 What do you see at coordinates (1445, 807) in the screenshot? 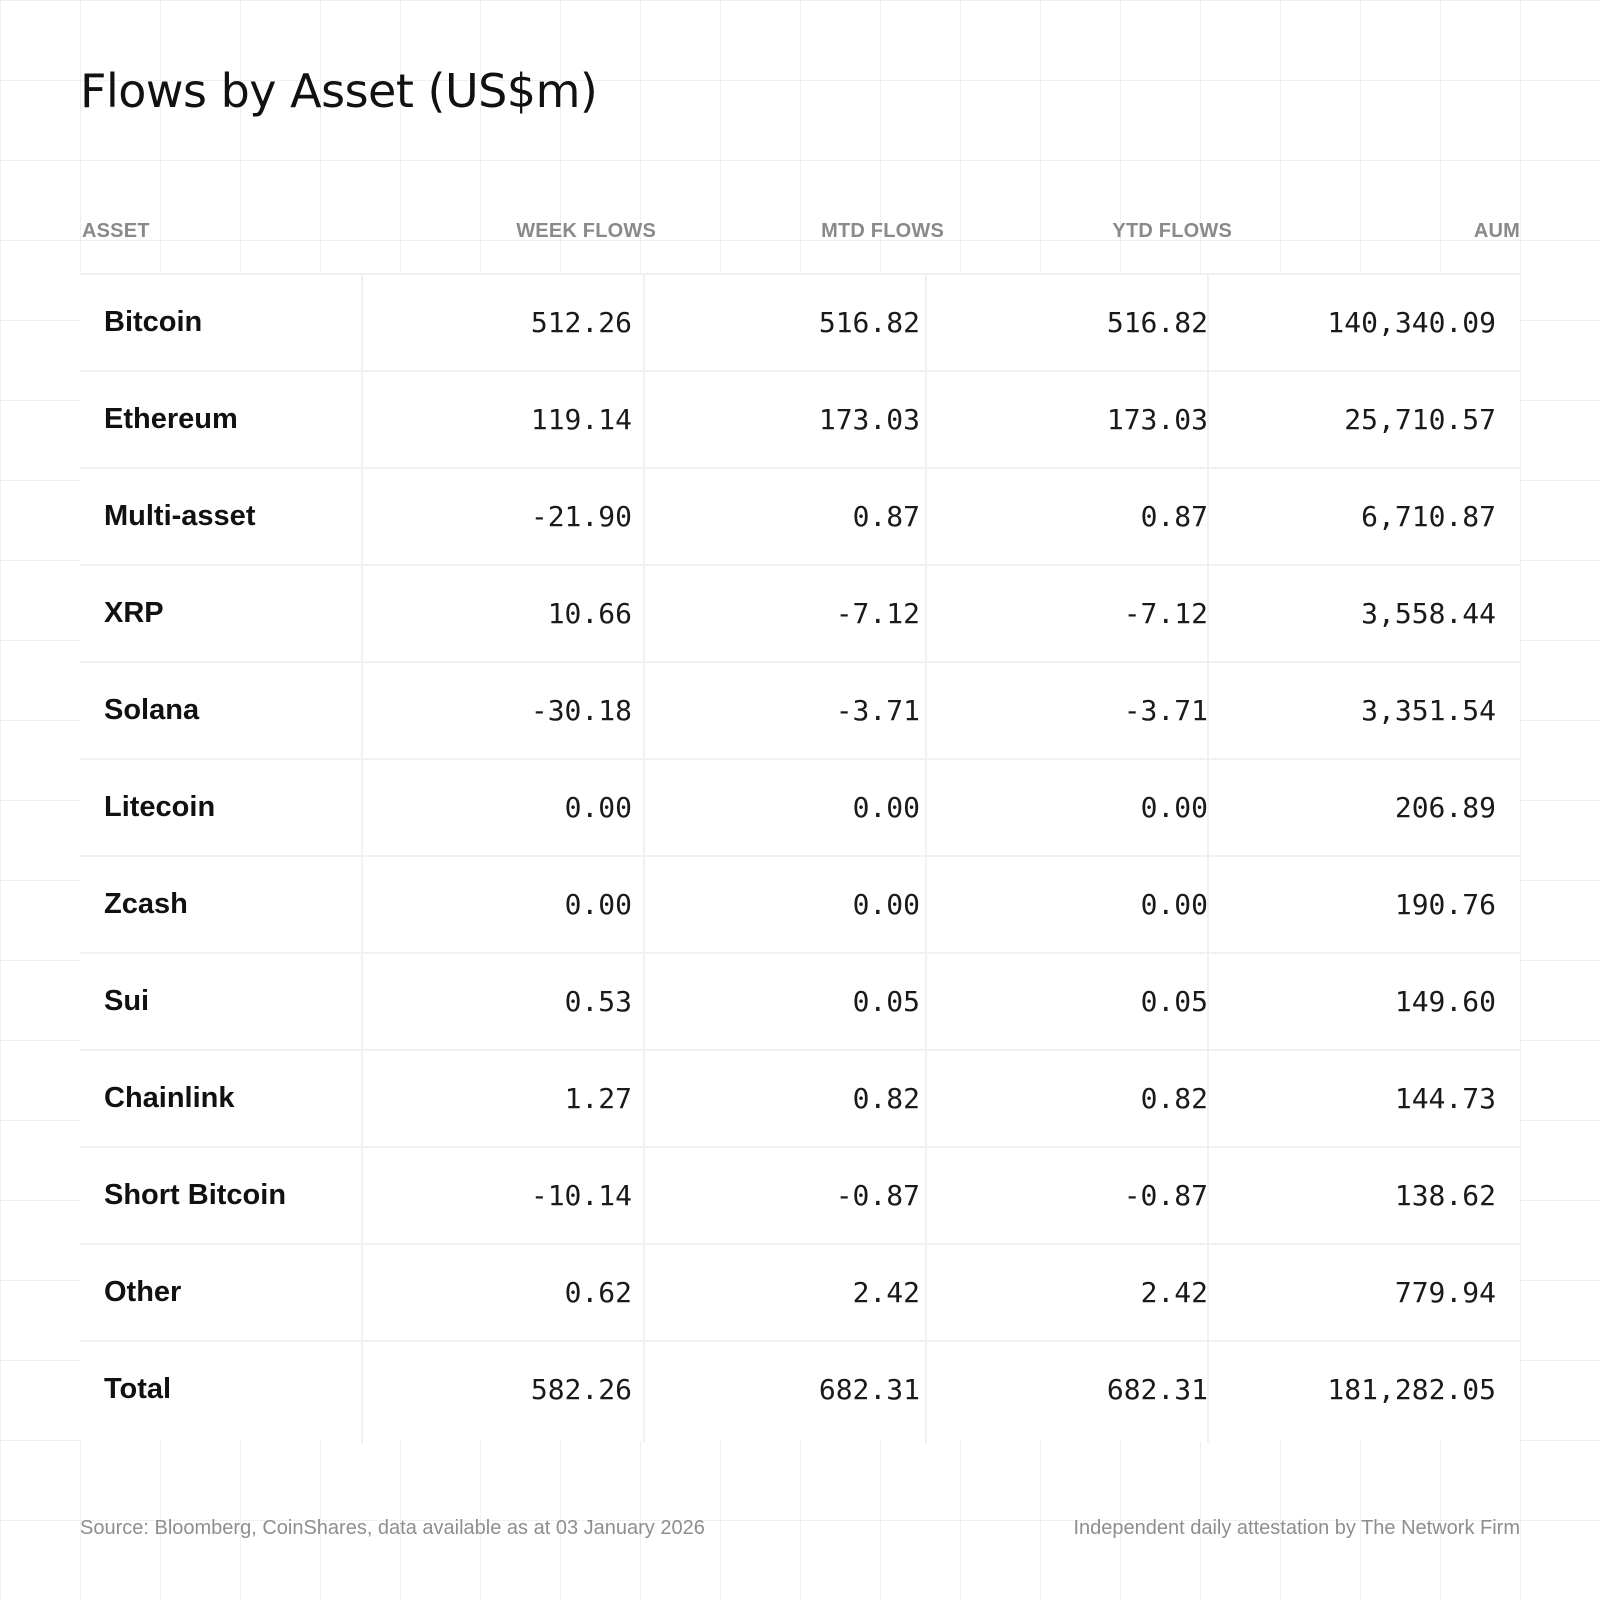
I see `aum-cell: 206.89` at bounding box center [1445, 807].